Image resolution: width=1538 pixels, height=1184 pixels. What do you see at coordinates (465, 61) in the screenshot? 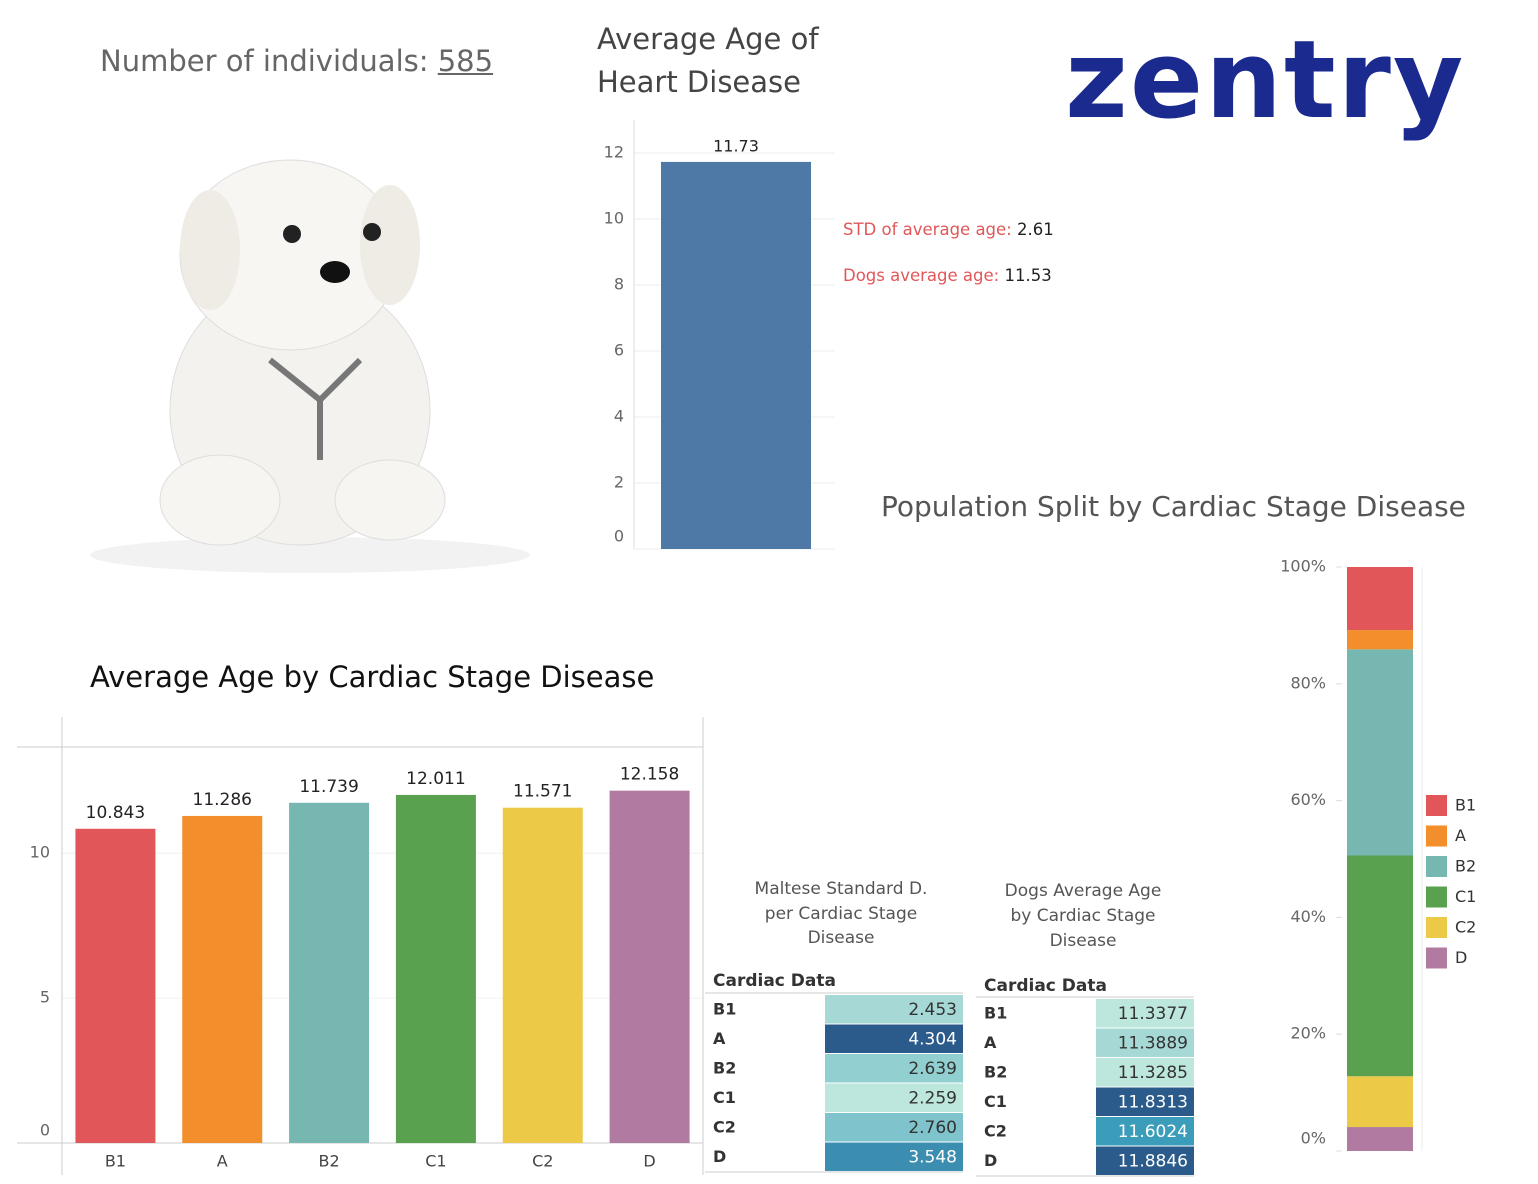
I see `count-value: 585` at bounding box center [465, 61].